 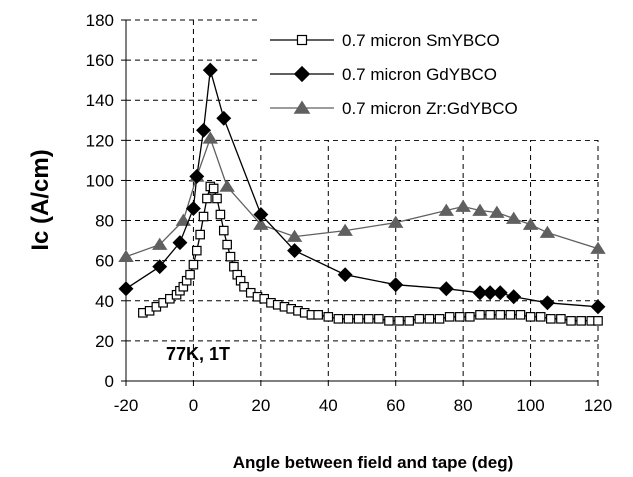 What do you see at coordinates (430, 108) in the screenshot?
I see `legend-label: 0.7 micron Zr:GdYBCO` at bounding box center [430, 108].